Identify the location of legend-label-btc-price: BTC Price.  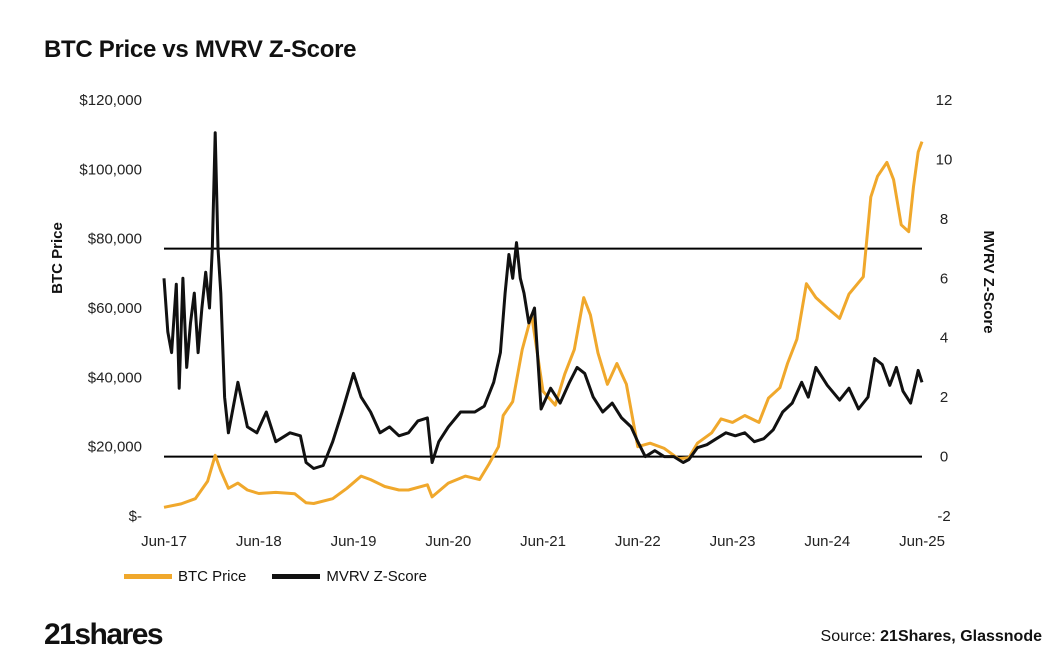
(212, 576).